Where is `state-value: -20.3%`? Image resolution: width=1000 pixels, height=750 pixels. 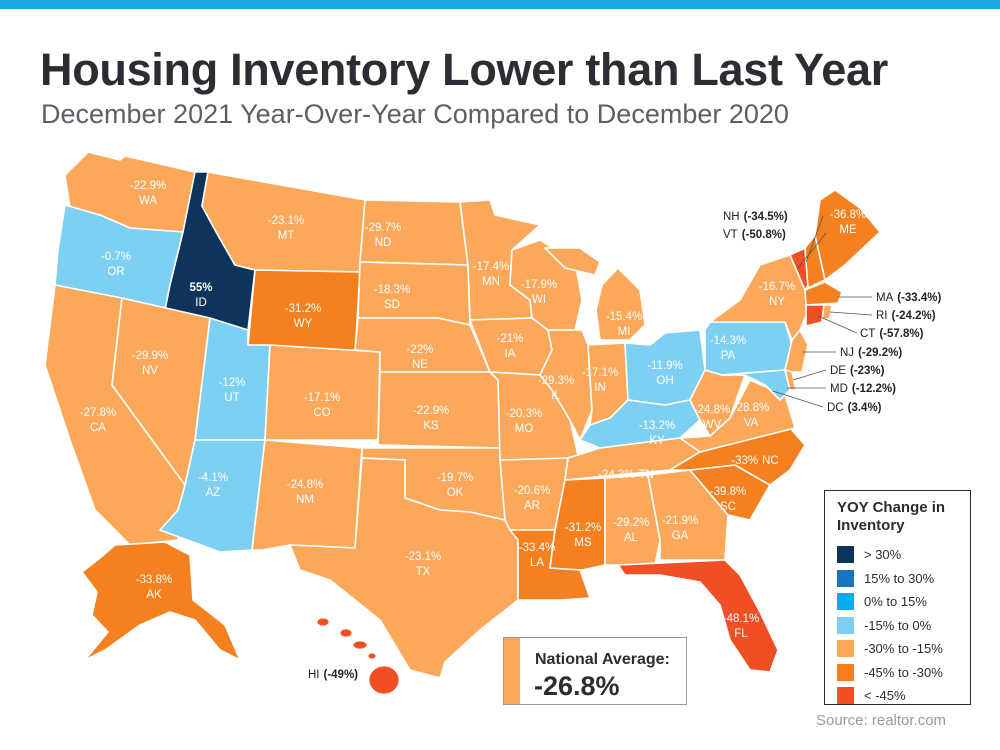
state-value: -20.3% is located at coordinates (524, 414).